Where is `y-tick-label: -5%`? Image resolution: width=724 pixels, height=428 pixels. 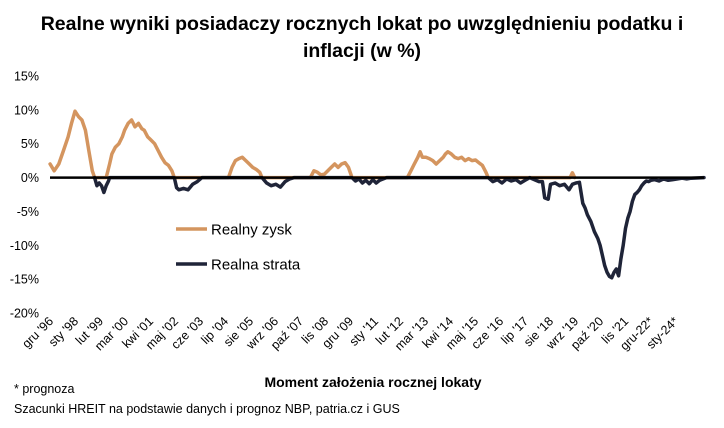 y-tick-label: -5% is located at coordinates (28, 212).